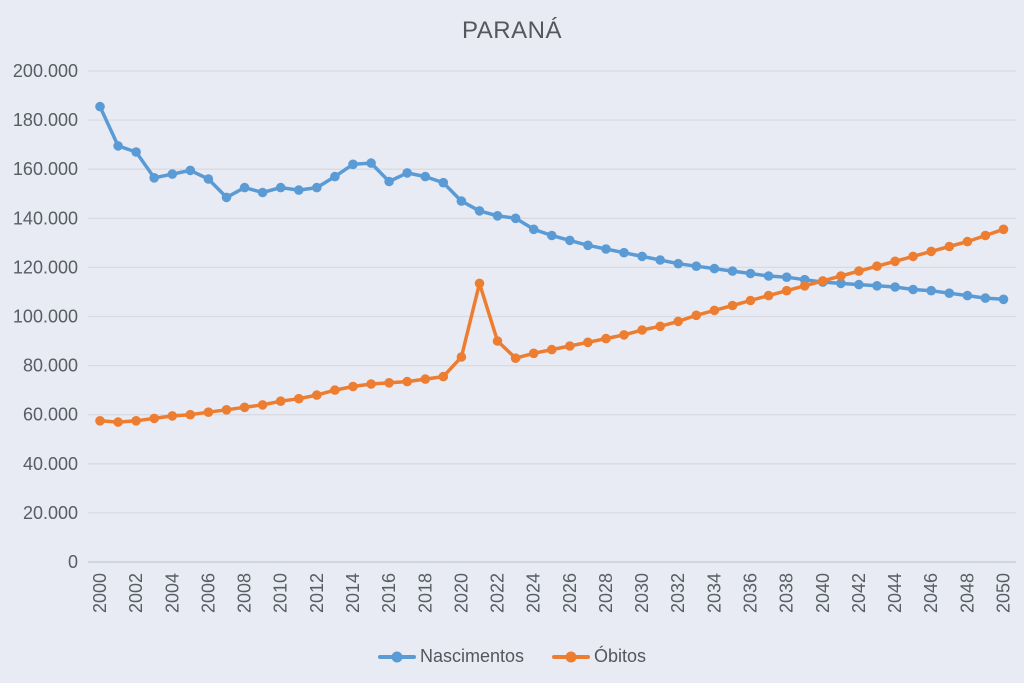 This screenshot has height=683, width=1024. Describe the element at coordinates (396, 656) in the screenshot. I see `legend-line-marker-swatch` at that location.